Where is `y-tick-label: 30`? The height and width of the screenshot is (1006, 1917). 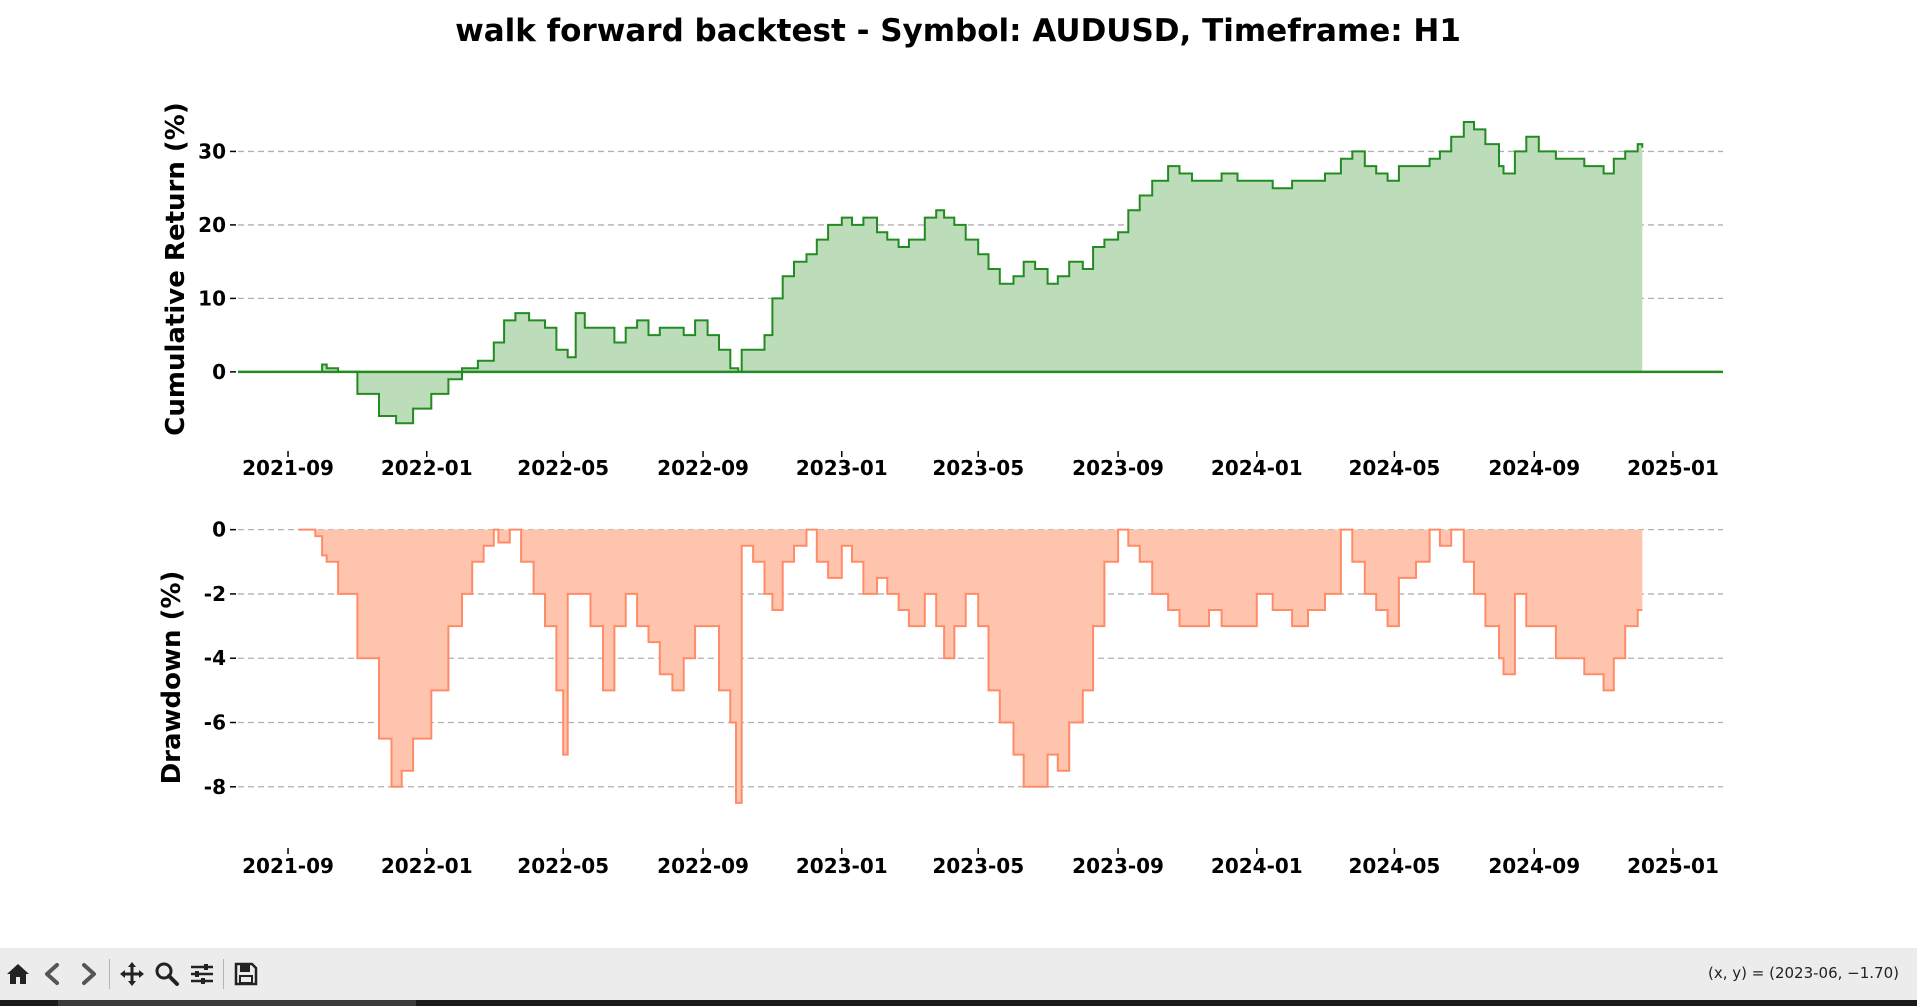
y-tick-label: 30 is located at coordinates (212, 151).